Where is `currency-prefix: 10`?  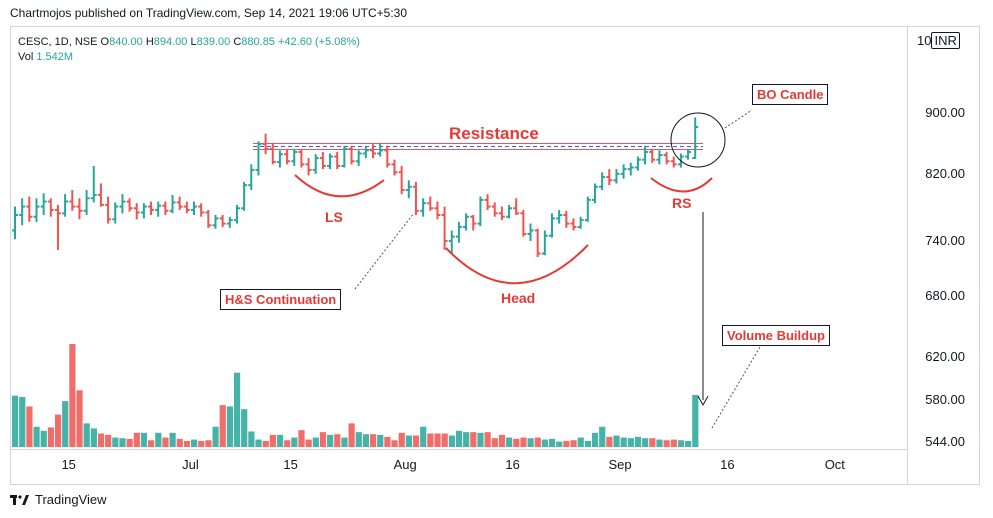
currency-prefix: 10 is located at coordinates (924, 40).